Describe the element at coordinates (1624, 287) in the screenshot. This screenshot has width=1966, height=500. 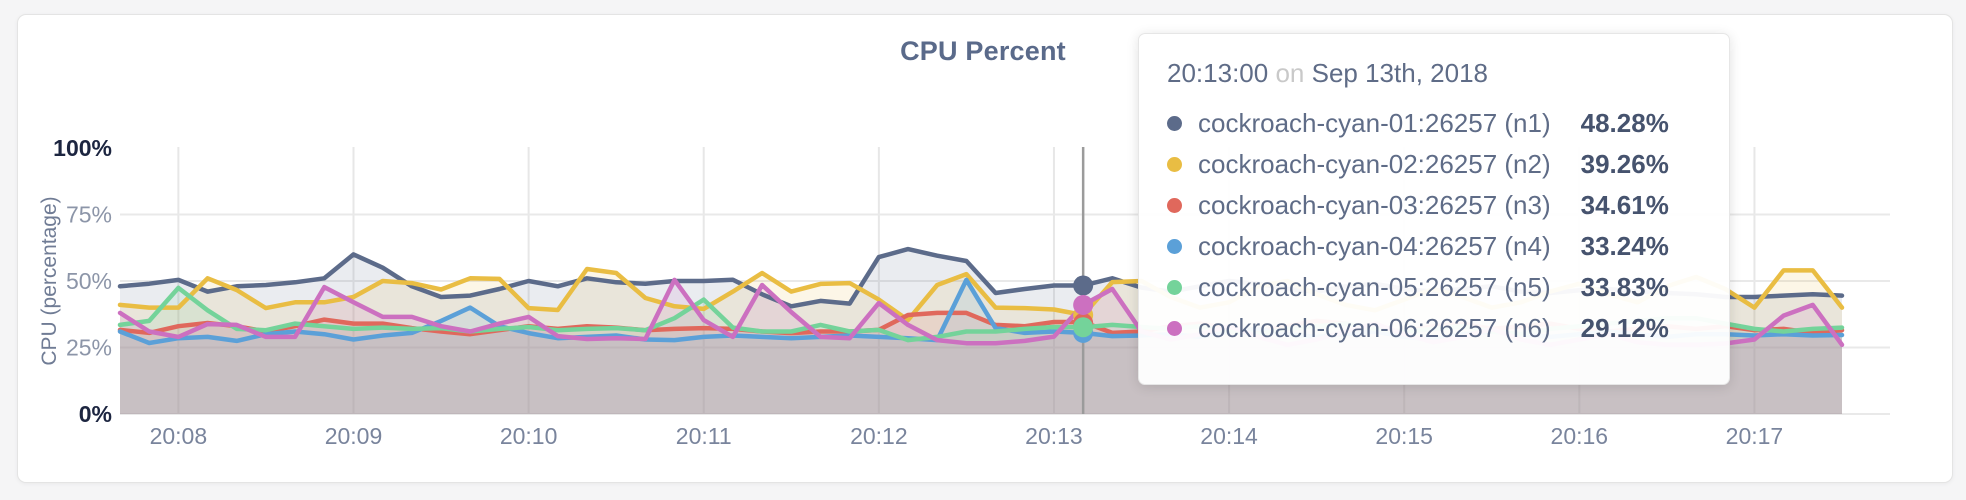
I see `series-value: 33.83%` at that location.